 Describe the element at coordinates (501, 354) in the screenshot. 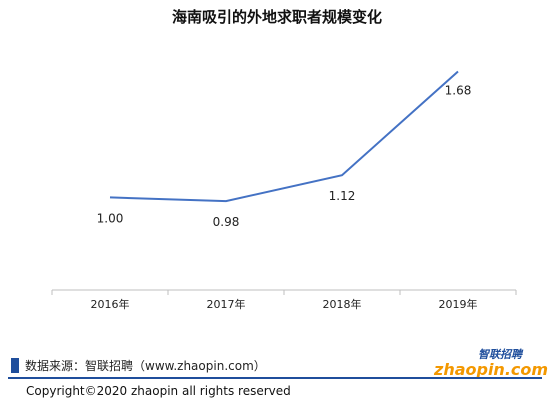

I see `svg-text: 智联招聘` at that location.